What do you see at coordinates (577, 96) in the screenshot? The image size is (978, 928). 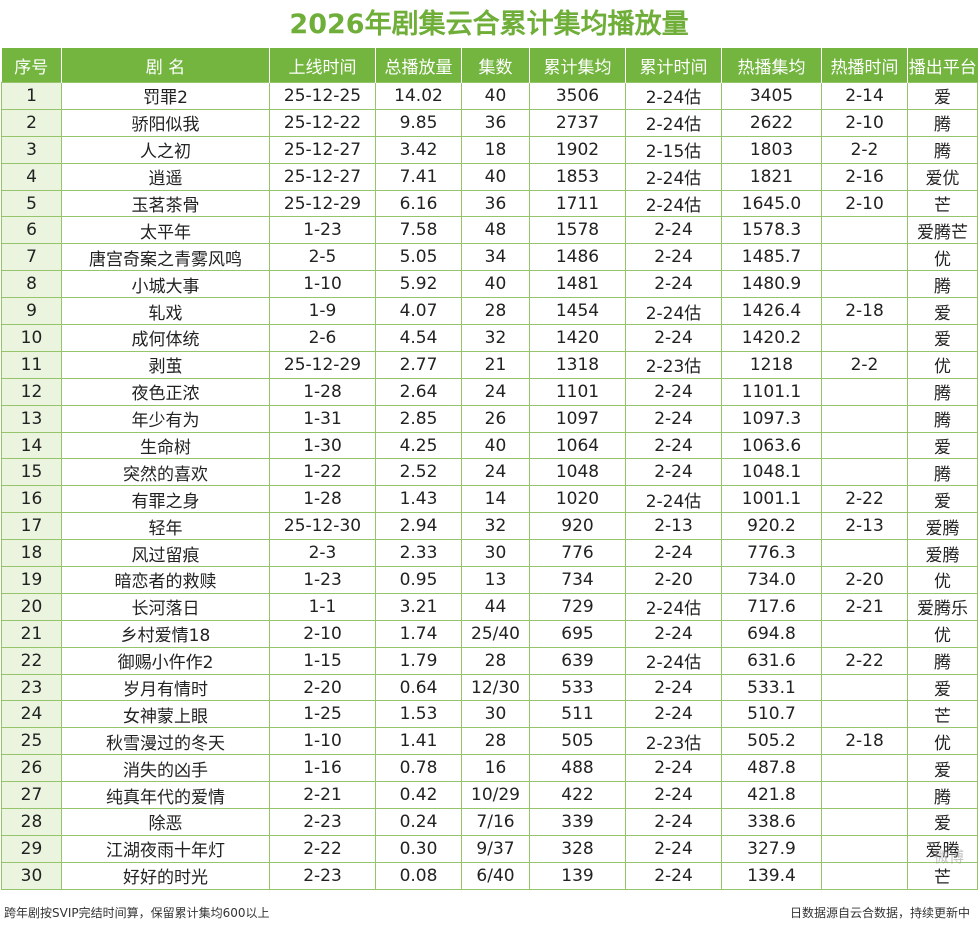 I see `cumulative-avg-cell: 3506` at bounding box center [577, 96].